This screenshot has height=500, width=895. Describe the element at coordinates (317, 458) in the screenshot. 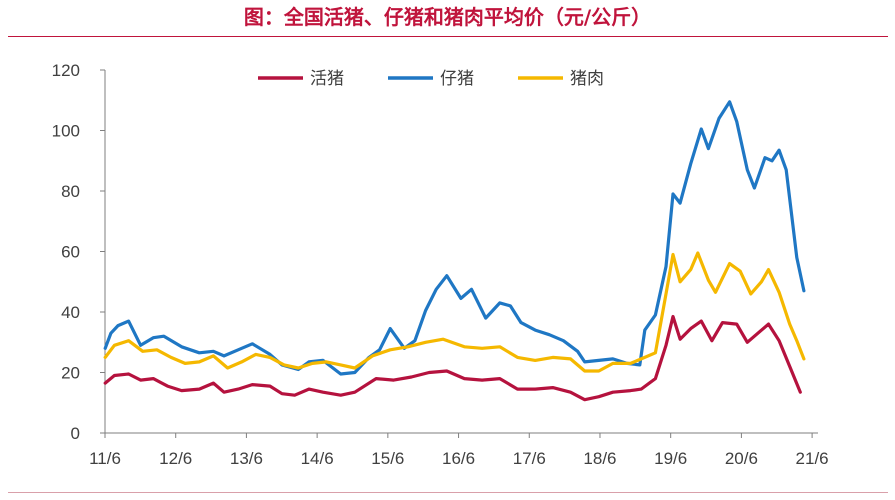

I see `x-tick-label: 14/6` at that location.